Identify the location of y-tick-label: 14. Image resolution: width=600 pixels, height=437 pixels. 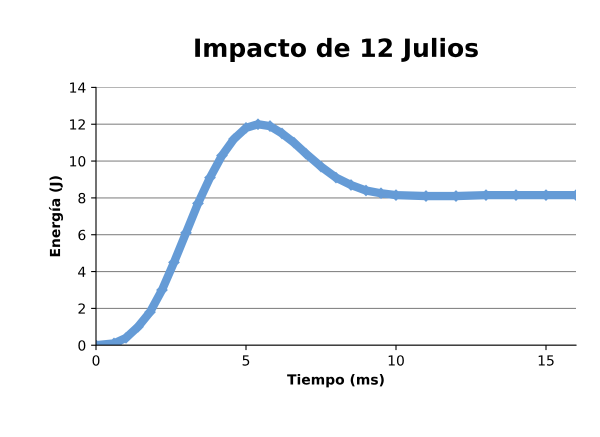
(78, 87).